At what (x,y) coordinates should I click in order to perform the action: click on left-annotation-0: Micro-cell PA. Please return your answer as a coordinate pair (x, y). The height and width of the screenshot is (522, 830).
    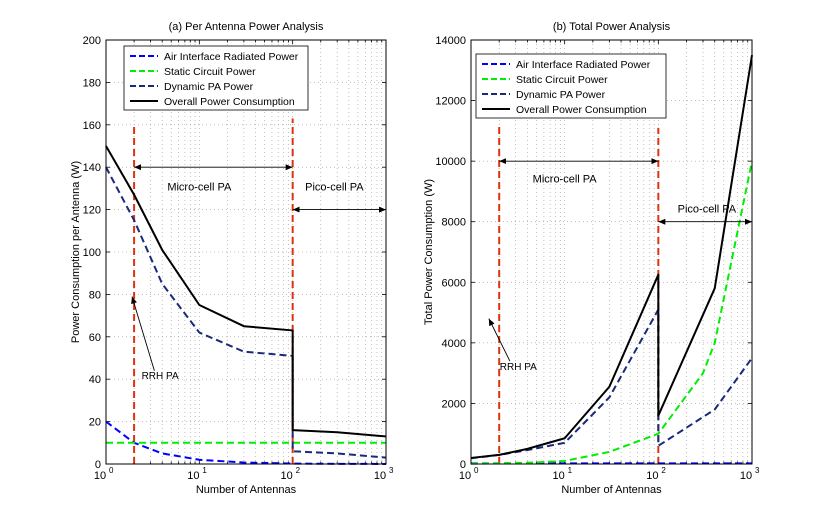
    Looking at the image, I should click on (199, 188).